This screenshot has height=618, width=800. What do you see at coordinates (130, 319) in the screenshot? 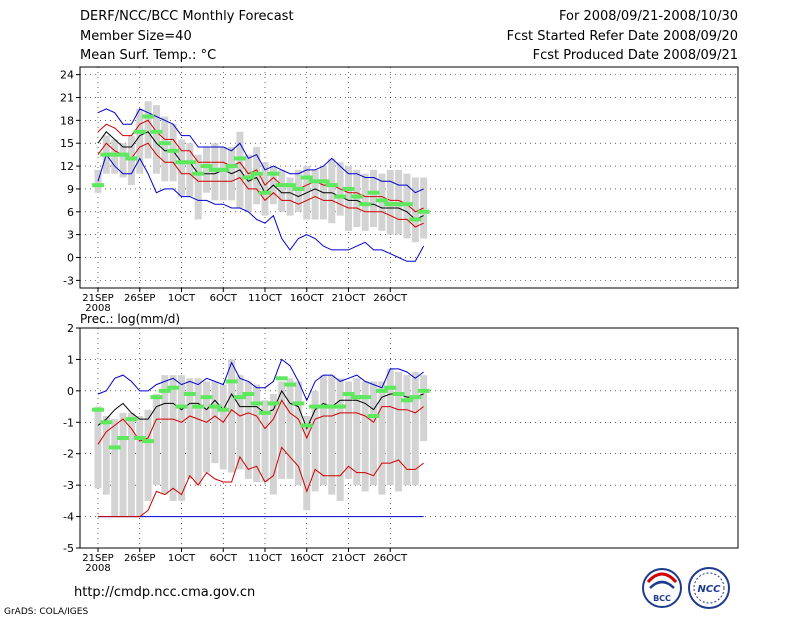
I see `precip-panel-label: Prec.: log(mm/d)` at bounding box center [130, 319].